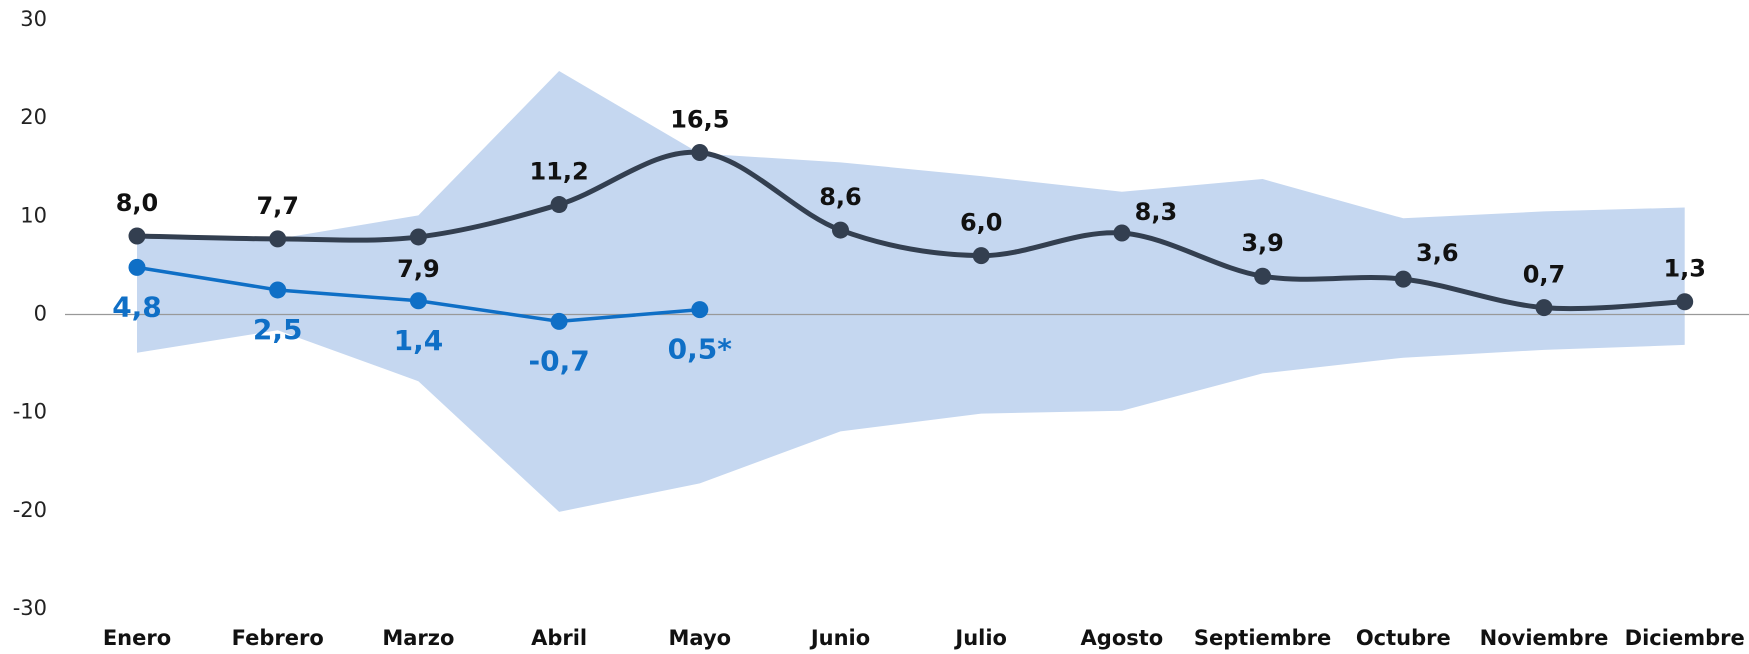  What do you see at coordinates (700, 638) in the screenshot?
I see `x-tick-label: Mayo` at bounding box center [700, 638].